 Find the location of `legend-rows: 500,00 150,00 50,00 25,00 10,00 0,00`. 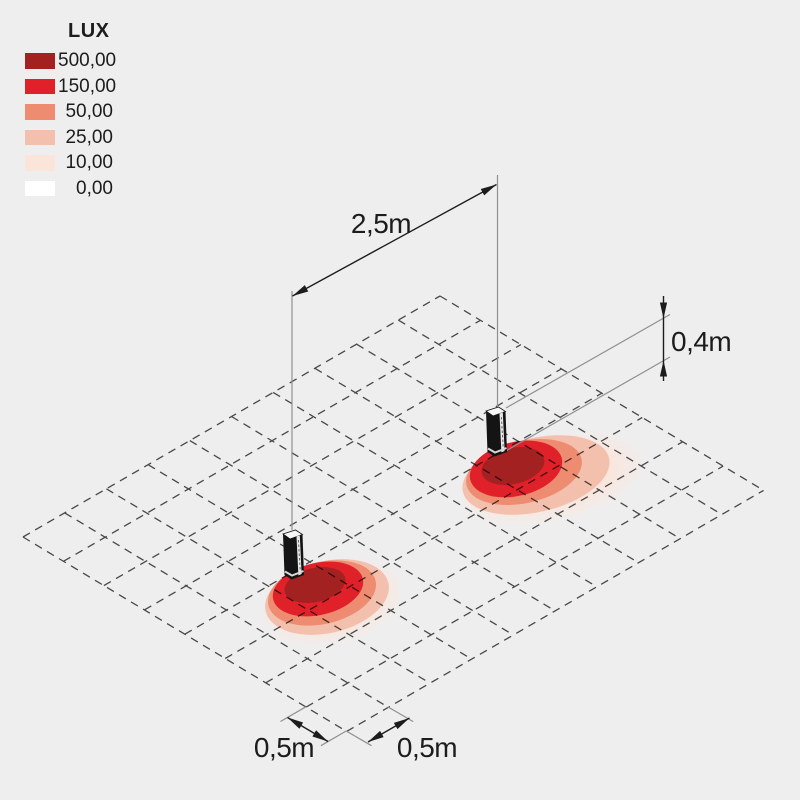

legend-rows: 500,00 150,00 50,00 25,00 10,00 0,00 is located at coordinates (71, 124).